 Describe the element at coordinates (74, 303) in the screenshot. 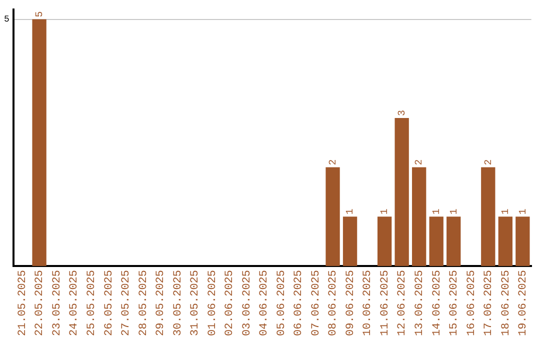

I see `x-tick-label: 24.05.2025` at that location.